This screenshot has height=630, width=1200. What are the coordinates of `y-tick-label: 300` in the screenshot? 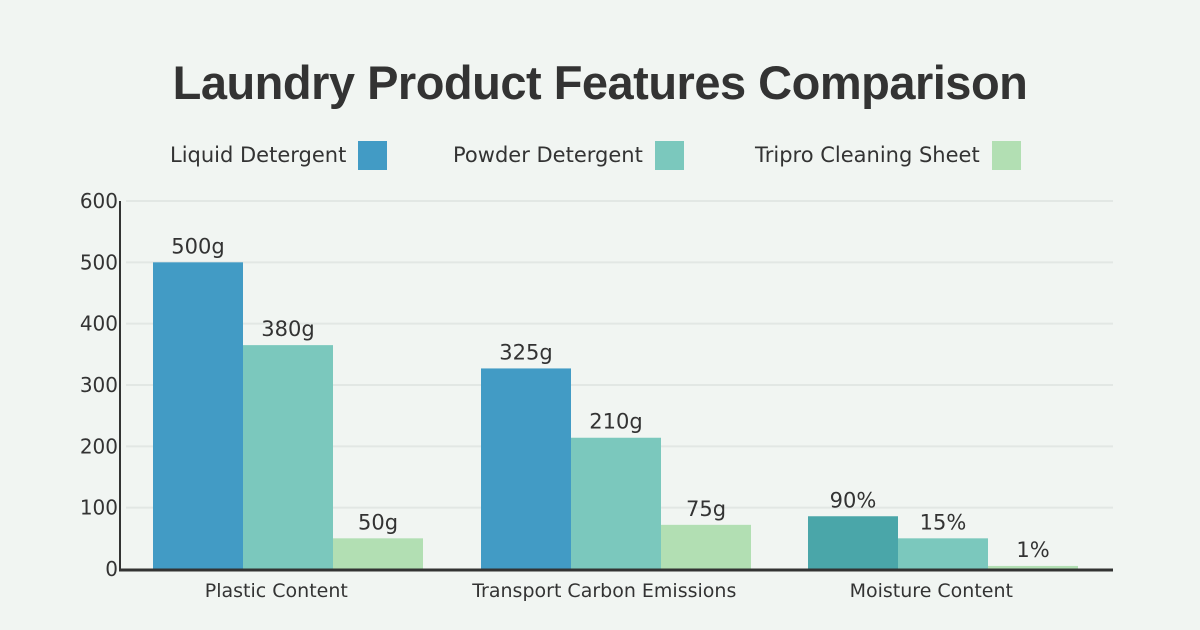 It's located at (99, 385).